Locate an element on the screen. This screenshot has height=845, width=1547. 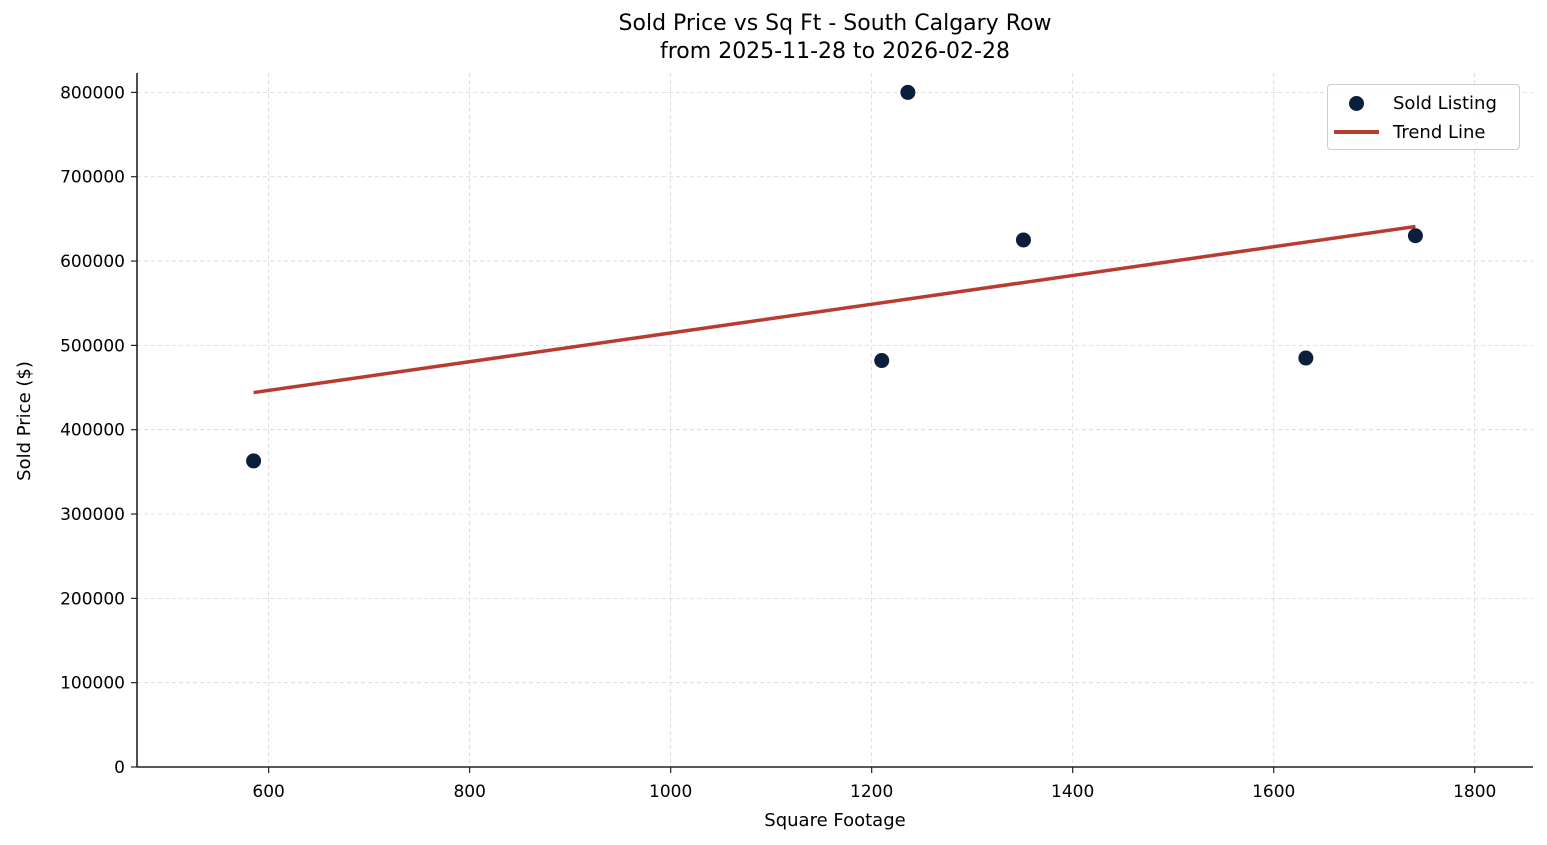
y-tick-label: 700000 is located at coordinates (92, 178).